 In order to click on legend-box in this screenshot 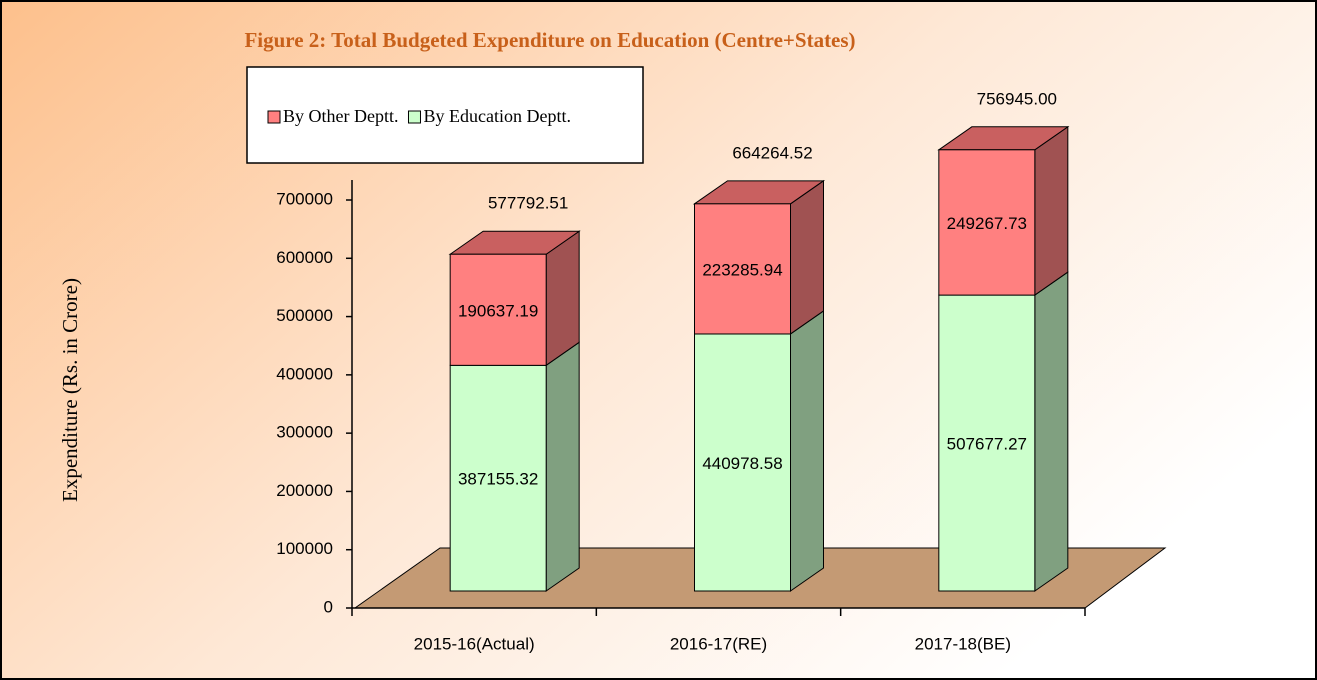, I will do `click(445, 115)`.